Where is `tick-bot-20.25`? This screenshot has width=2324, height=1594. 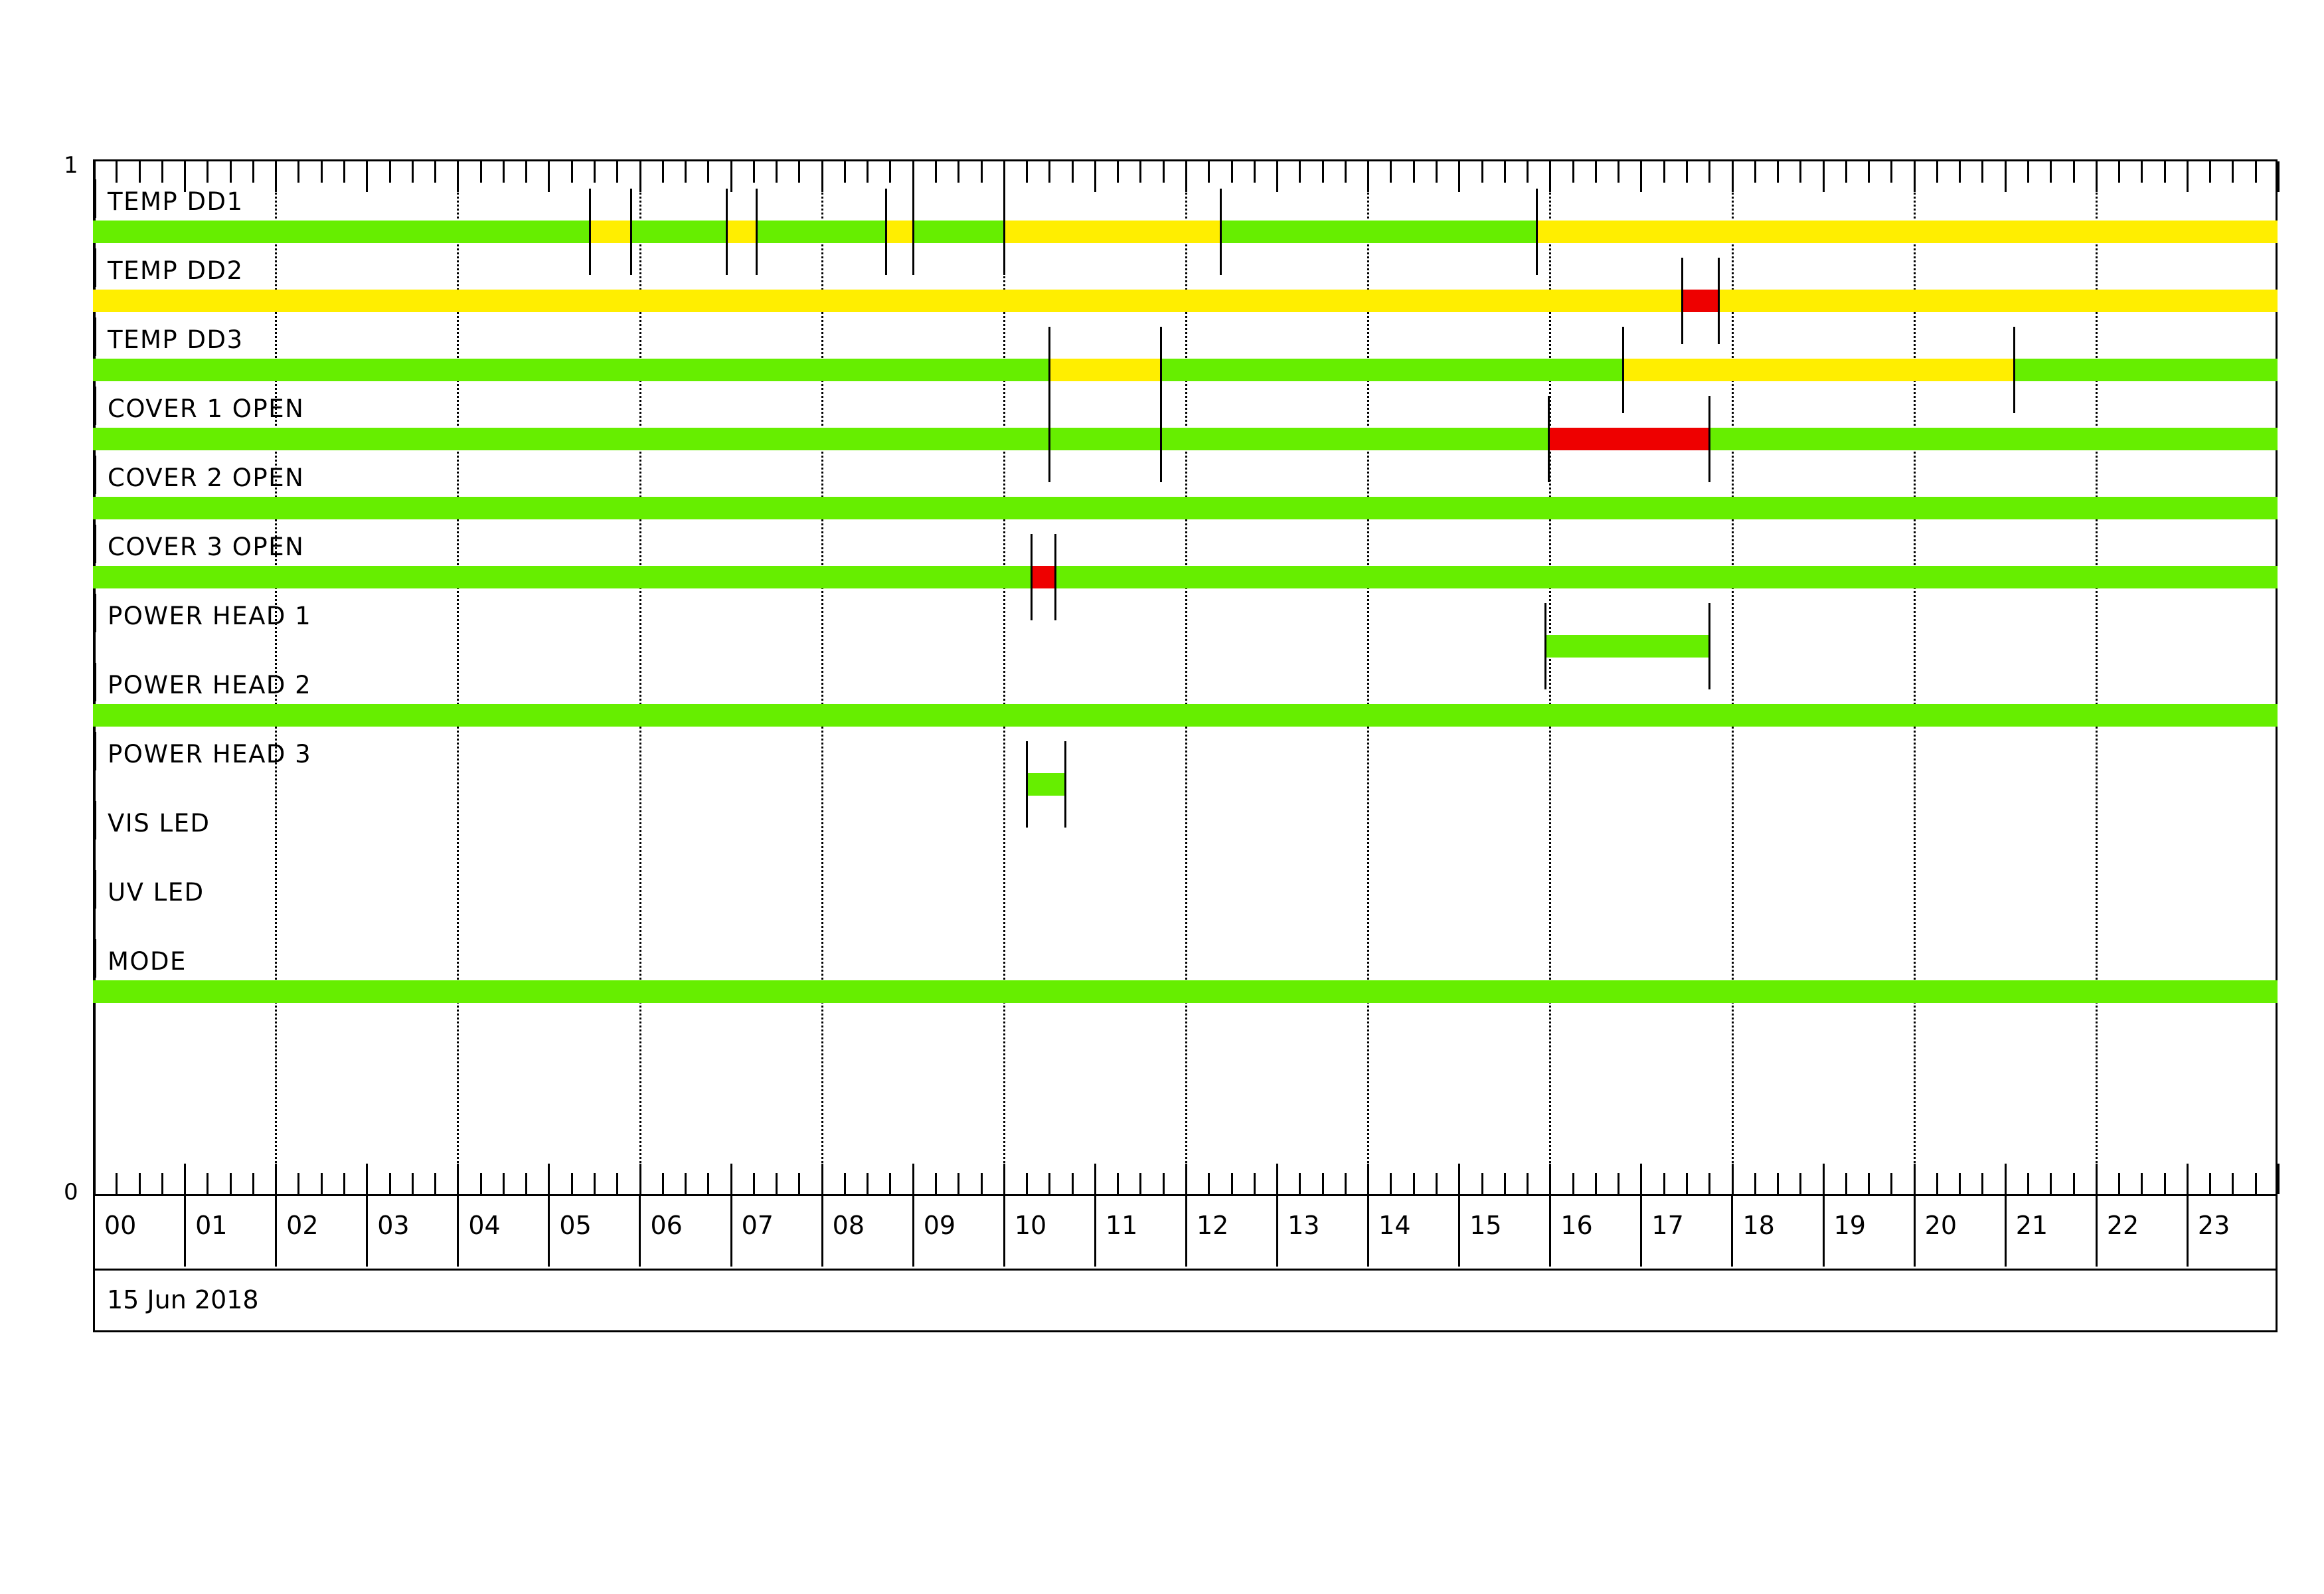
tick-bot-20.25 is located at coordinates (1937, 1183).